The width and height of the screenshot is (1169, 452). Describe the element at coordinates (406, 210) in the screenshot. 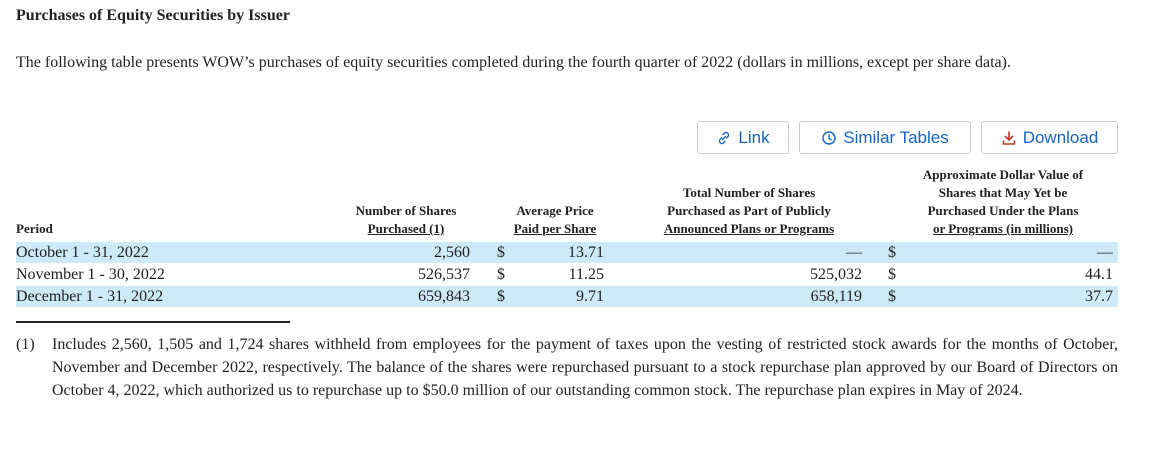

I see `header-line: Number of Shares` at that location.